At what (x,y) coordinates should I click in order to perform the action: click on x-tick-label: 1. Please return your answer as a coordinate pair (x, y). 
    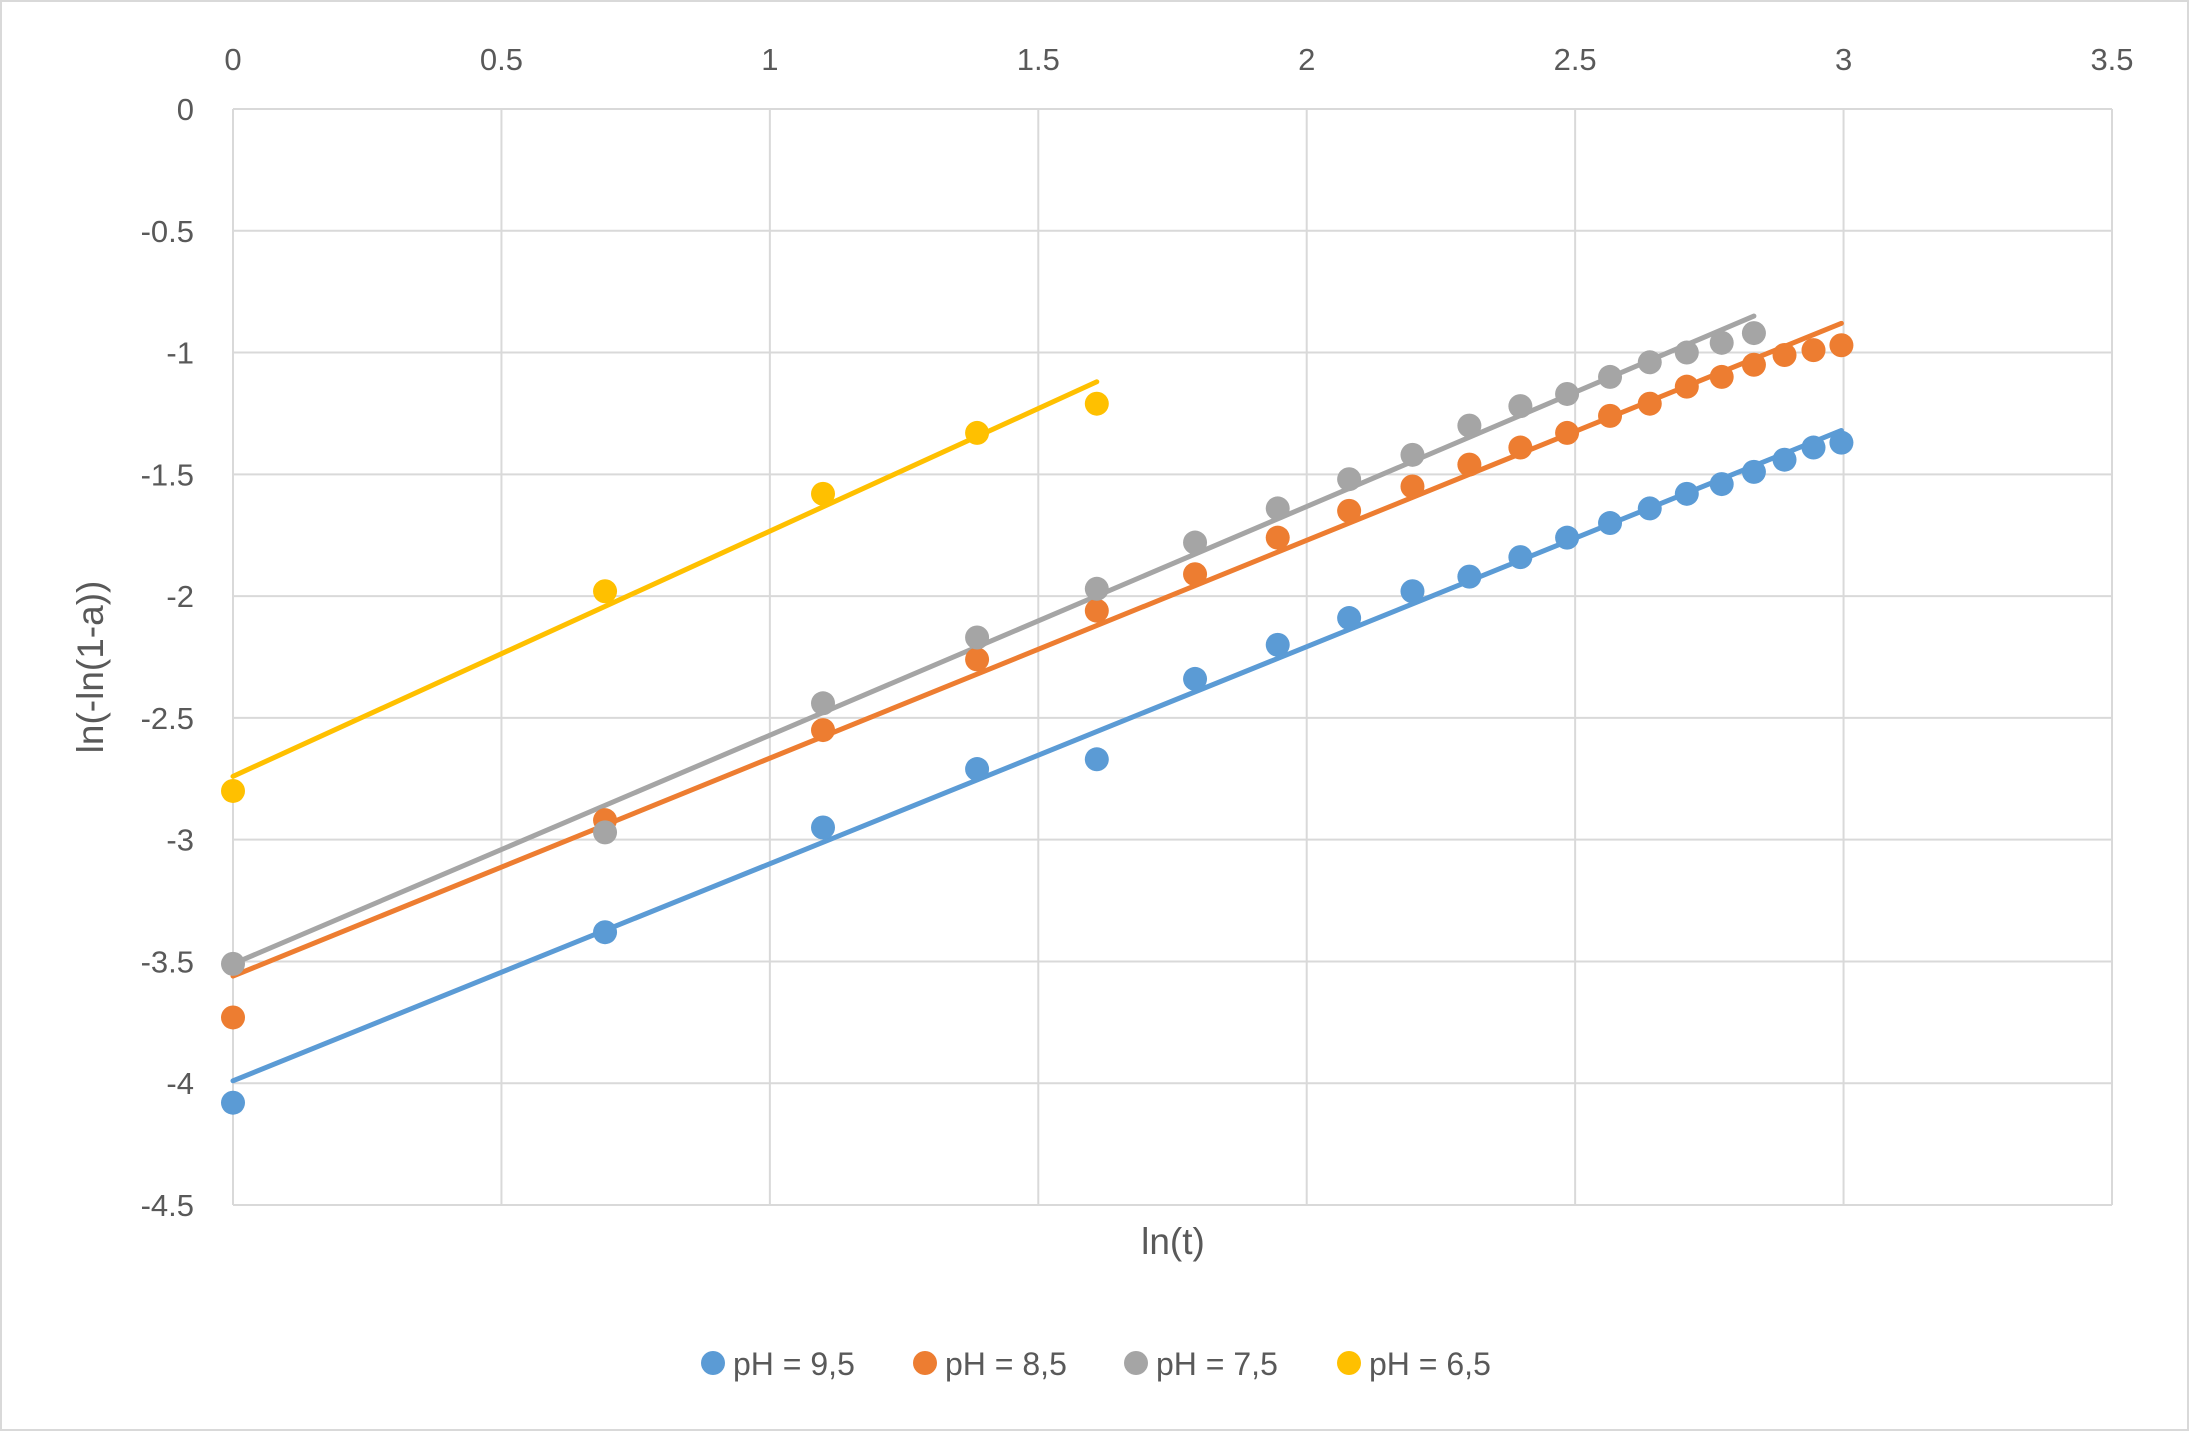
    Looking at the image, I should click on (769, 59).